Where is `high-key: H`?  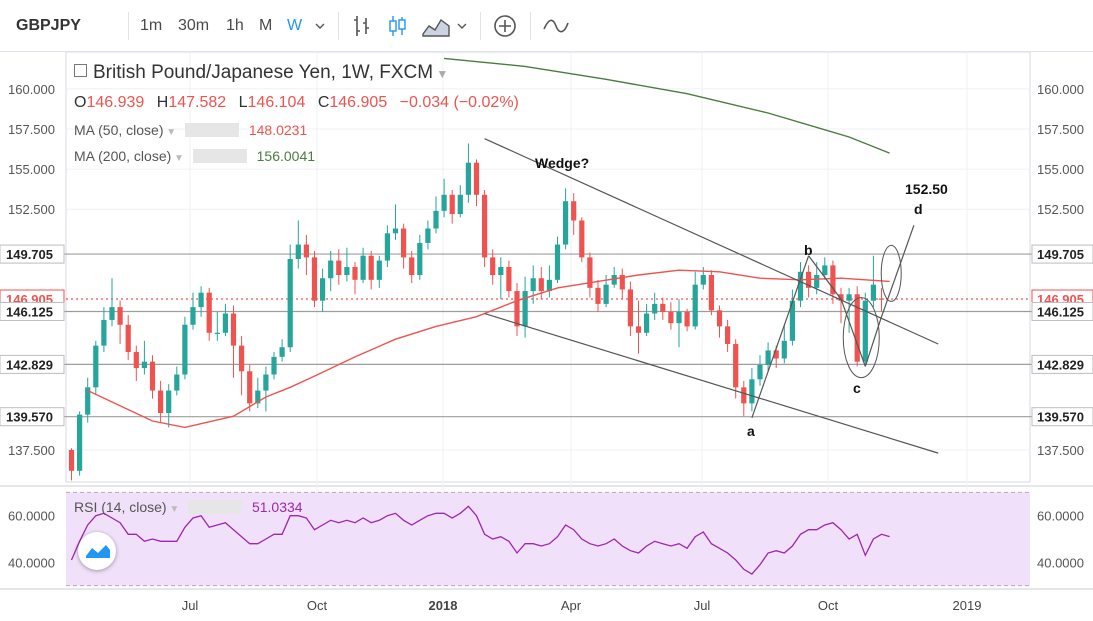
high-key: H is located at coordinates (162, 102).